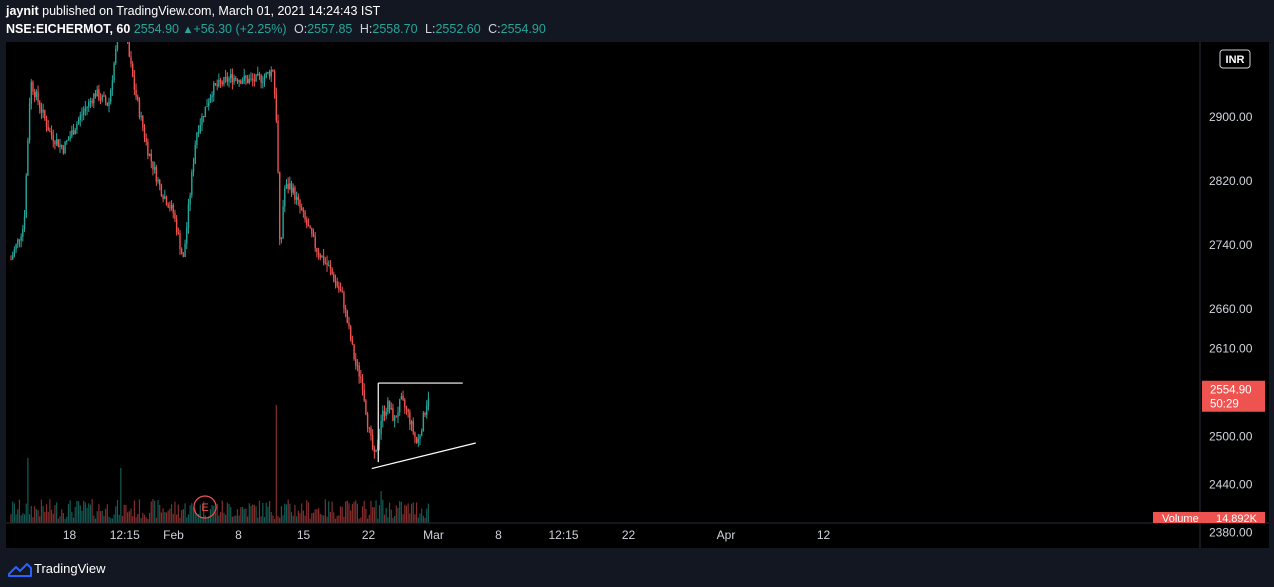 The image size is (1274, 587). What do you see at coordinates (1237, 519) in the screenshot?
I see `volume-value: 14.892K` at bounding box center [1237, 519].